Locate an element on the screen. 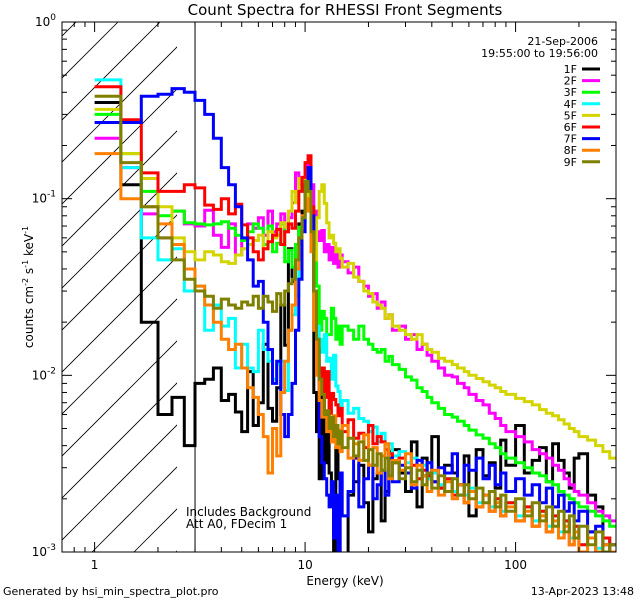 Image resolution: width=640 pixels, height=604 pixels. y-tick-label: 10⁻¹ is located at coordinates (44, 198).